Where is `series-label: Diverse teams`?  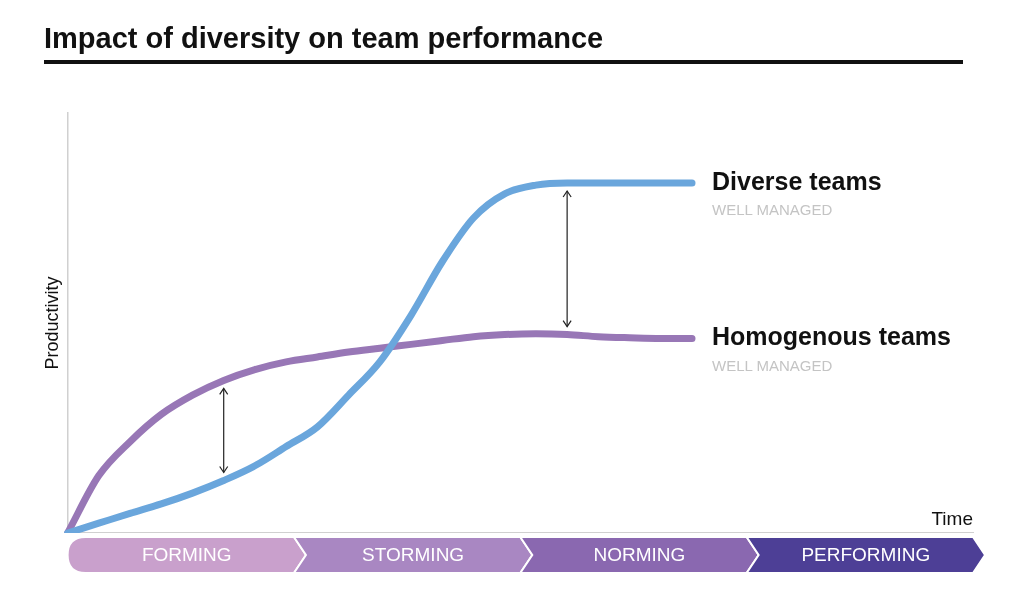
series-label: Diverse teams is located at coordinates (797, 180).